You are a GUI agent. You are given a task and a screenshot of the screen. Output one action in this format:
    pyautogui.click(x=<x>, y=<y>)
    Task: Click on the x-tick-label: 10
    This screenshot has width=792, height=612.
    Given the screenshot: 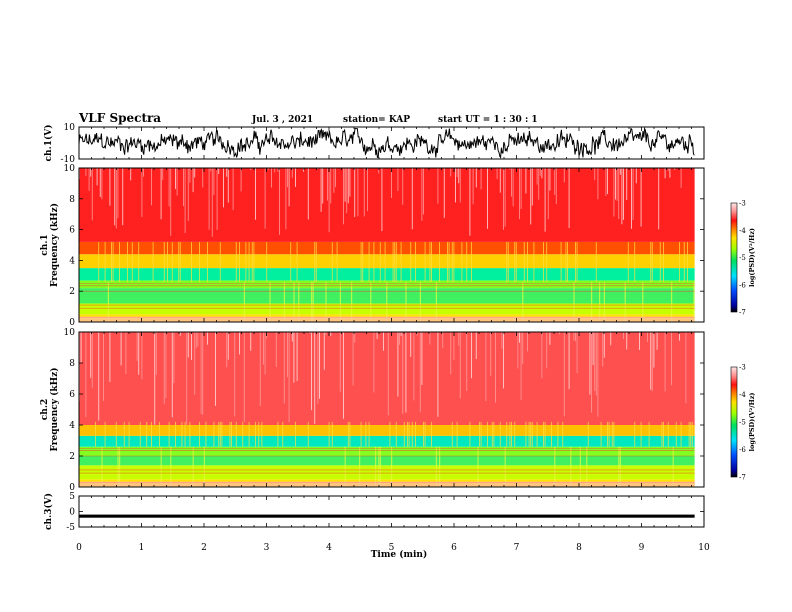 What is the action you would take?
    pyautogui.click(x=704, y=548)
    